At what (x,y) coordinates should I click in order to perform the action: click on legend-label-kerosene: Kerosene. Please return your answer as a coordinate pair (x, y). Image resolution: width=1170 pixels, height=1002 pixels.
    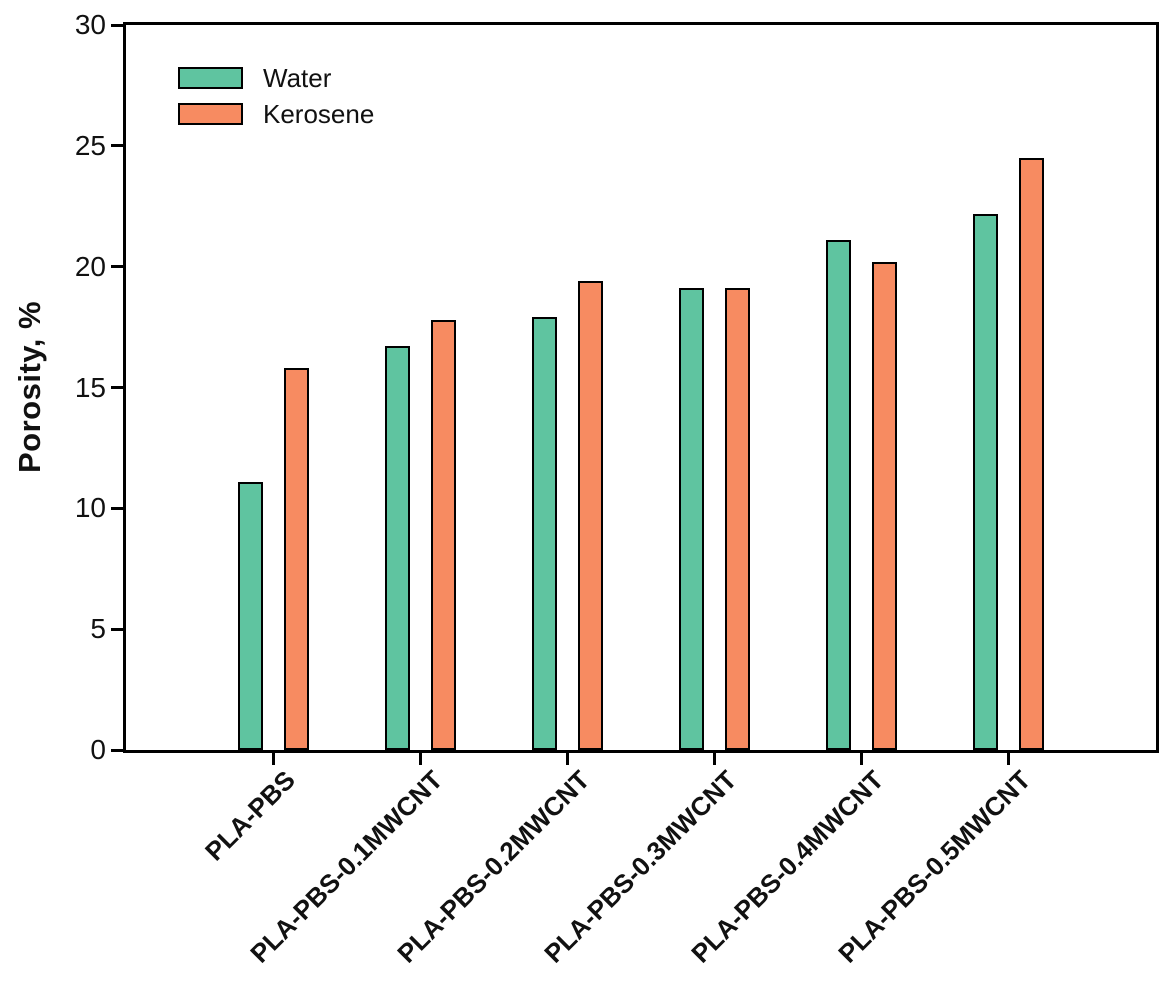
    Looking at the image, I should click on (319, 114).